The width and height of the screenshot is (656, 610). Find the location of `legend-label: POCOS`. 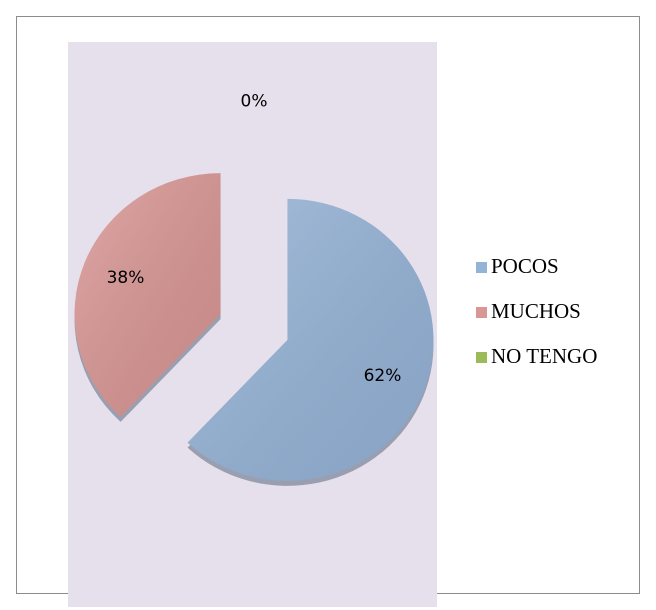

legend-label: POCOS is located at coordinates (525, 266).